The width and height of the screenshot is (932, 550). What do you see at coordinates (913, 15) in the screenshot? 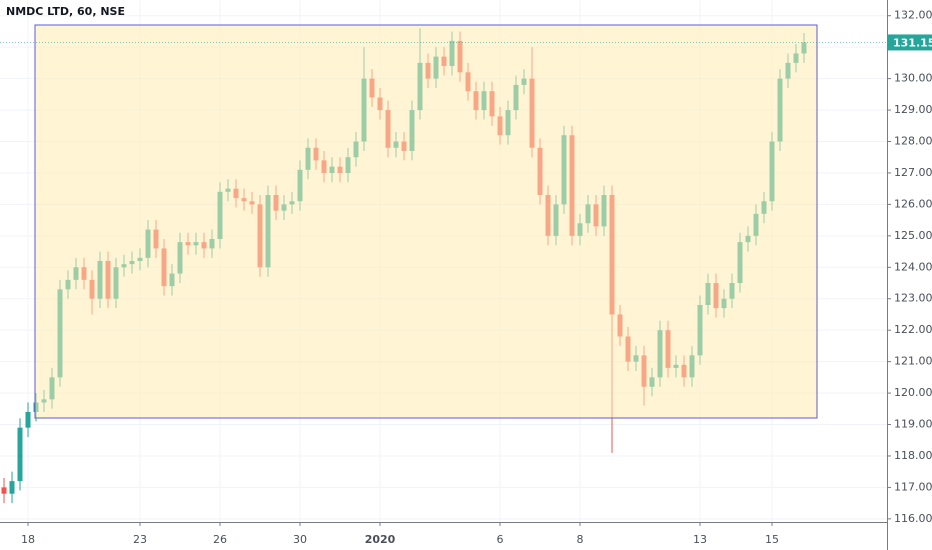
I see `y-tick-label: 132.00` at bounding box center [913, 15].